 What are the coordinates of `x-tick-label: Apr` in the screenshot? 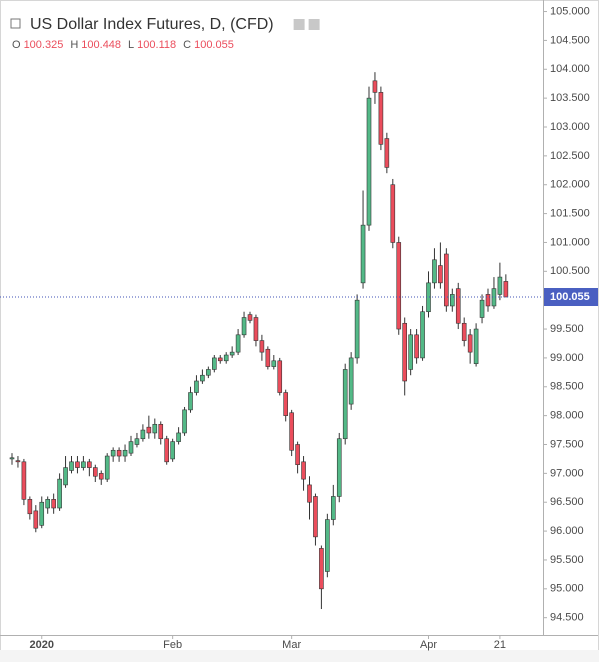 It's located at (428, 645).